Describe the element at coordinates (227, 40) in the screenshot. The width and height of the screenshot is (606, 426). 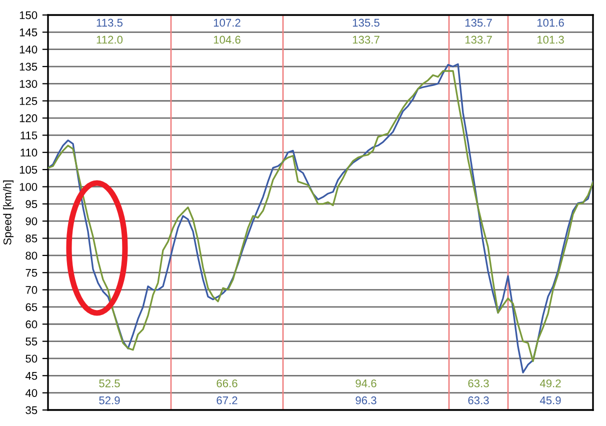
I see `annotation: 104.6` at that location.